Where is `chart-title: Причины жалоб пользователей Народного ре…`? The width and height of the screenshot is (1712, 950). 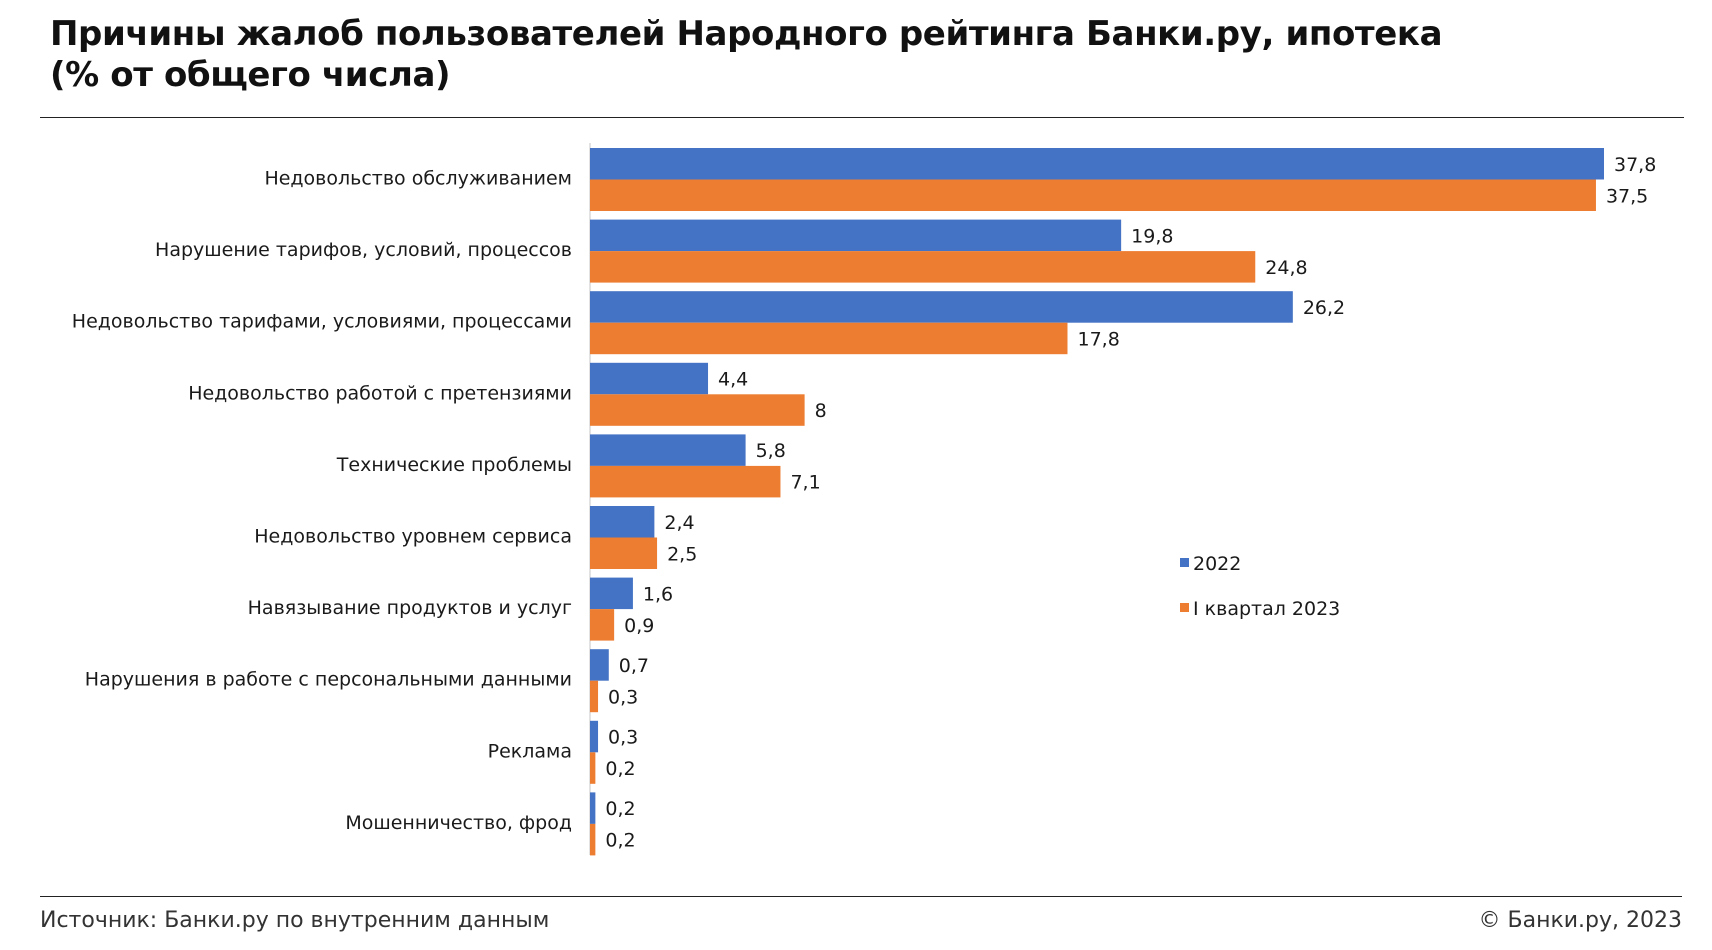
chart-title: Причины жалоб пользователей Народного ре… is located at coordinates (850, 55).